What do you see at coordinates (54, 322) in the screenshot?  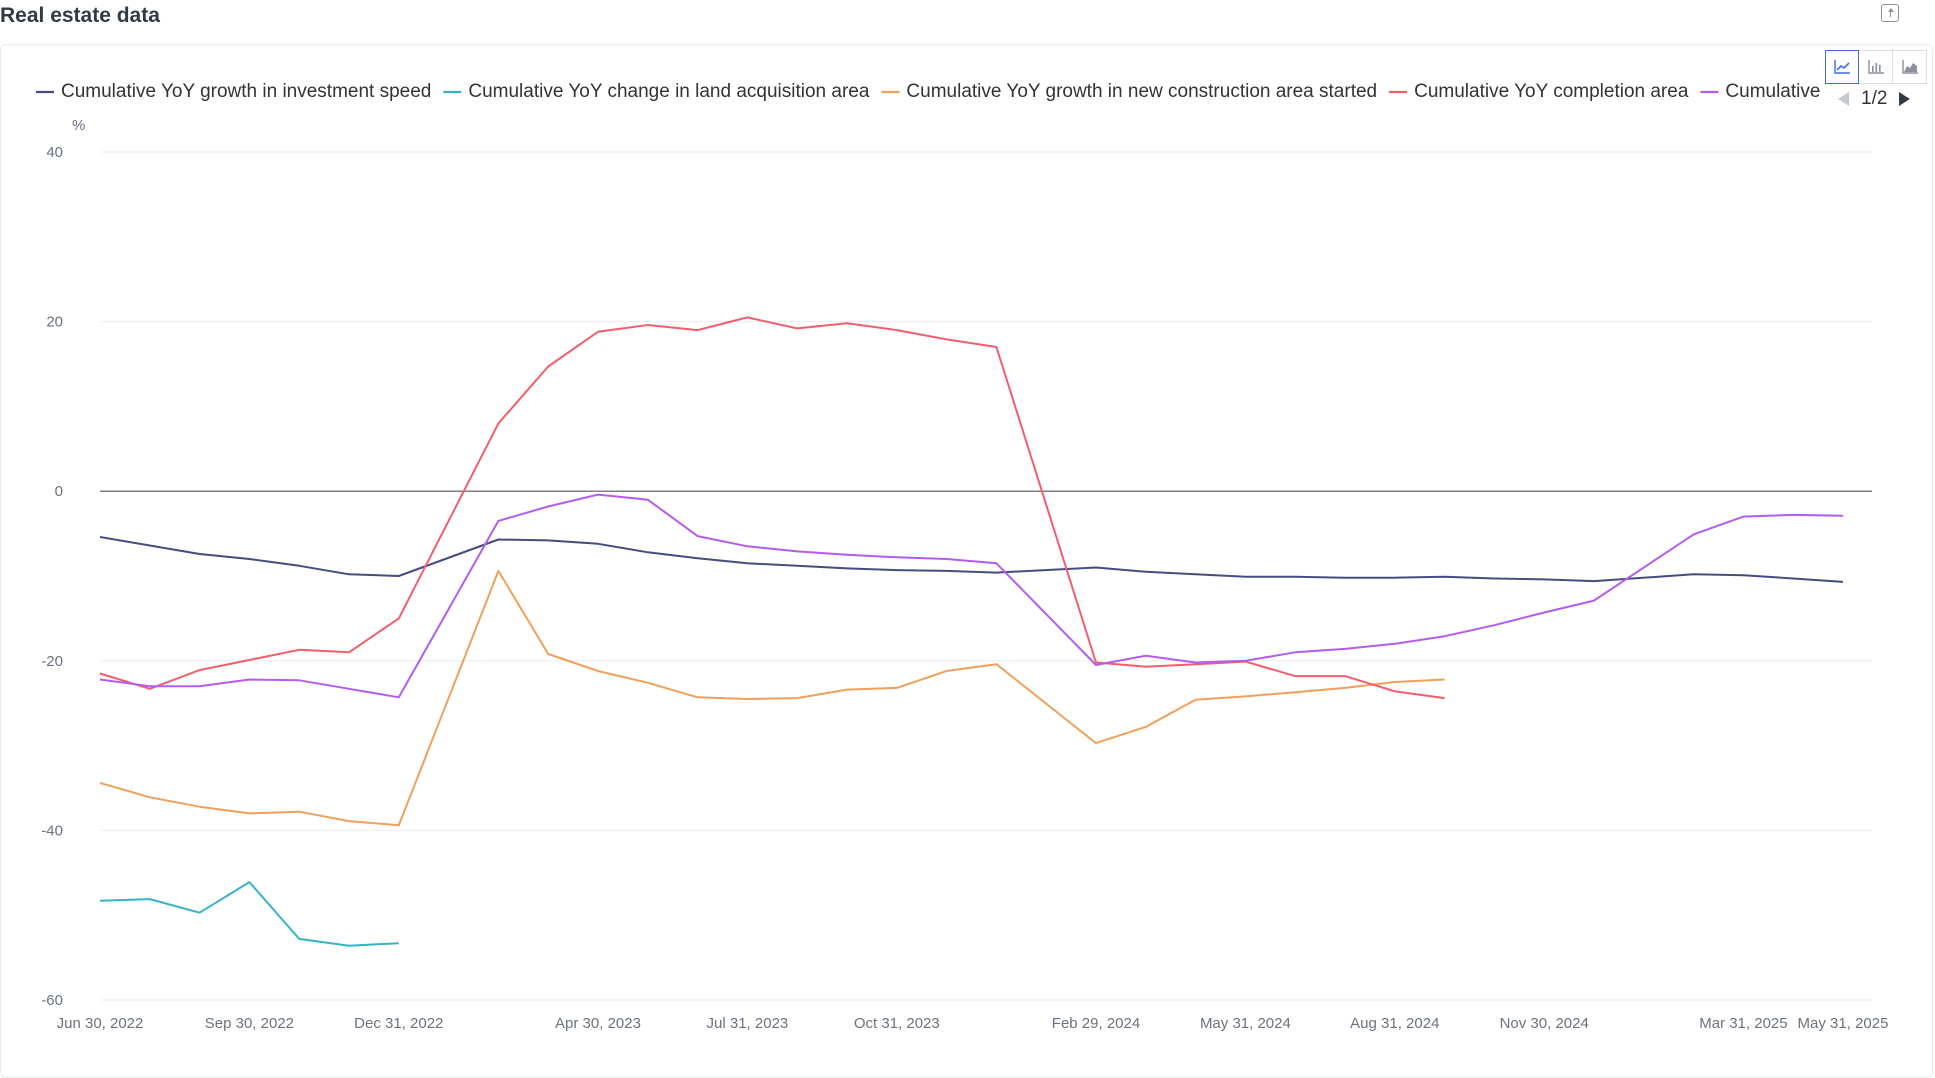 I see `y-tick-label: 20` at bounding box center [54, 322].